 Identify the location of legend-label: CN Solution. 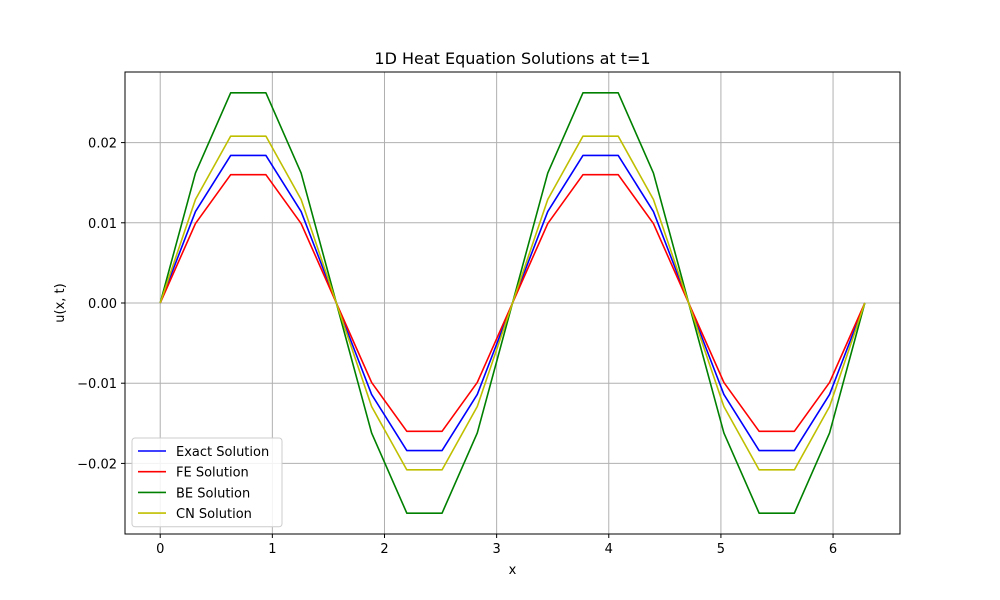
(214, 514).